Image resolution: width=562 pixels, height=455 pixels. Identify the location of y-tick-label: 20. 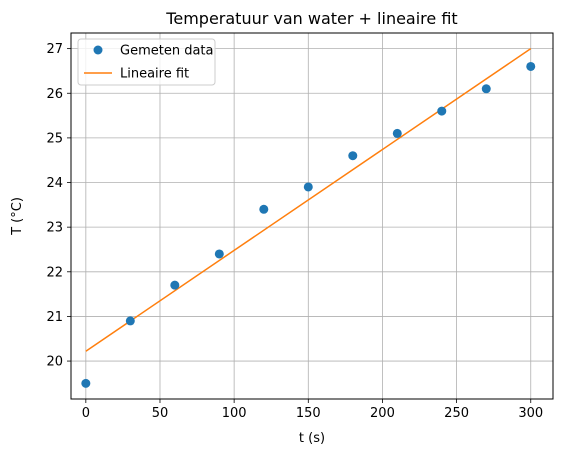
(54, 362).